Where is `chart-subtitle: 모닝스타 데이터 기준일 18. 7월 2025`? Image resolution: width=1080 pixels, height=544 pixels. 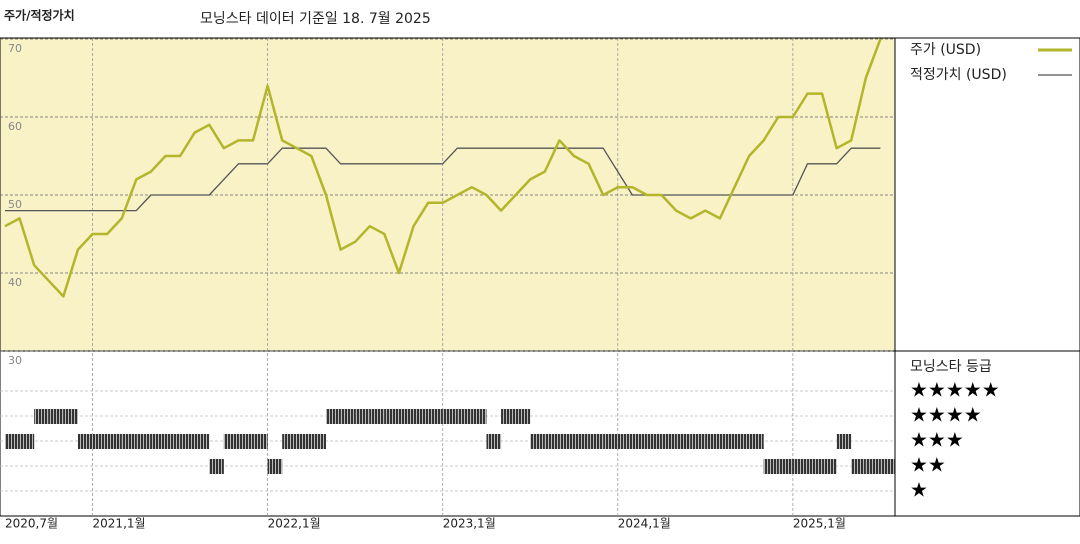
chart-subtitle: 모닝스타 데이터 기준일 18. 7월 2025 is located at coordinates (315, 19).